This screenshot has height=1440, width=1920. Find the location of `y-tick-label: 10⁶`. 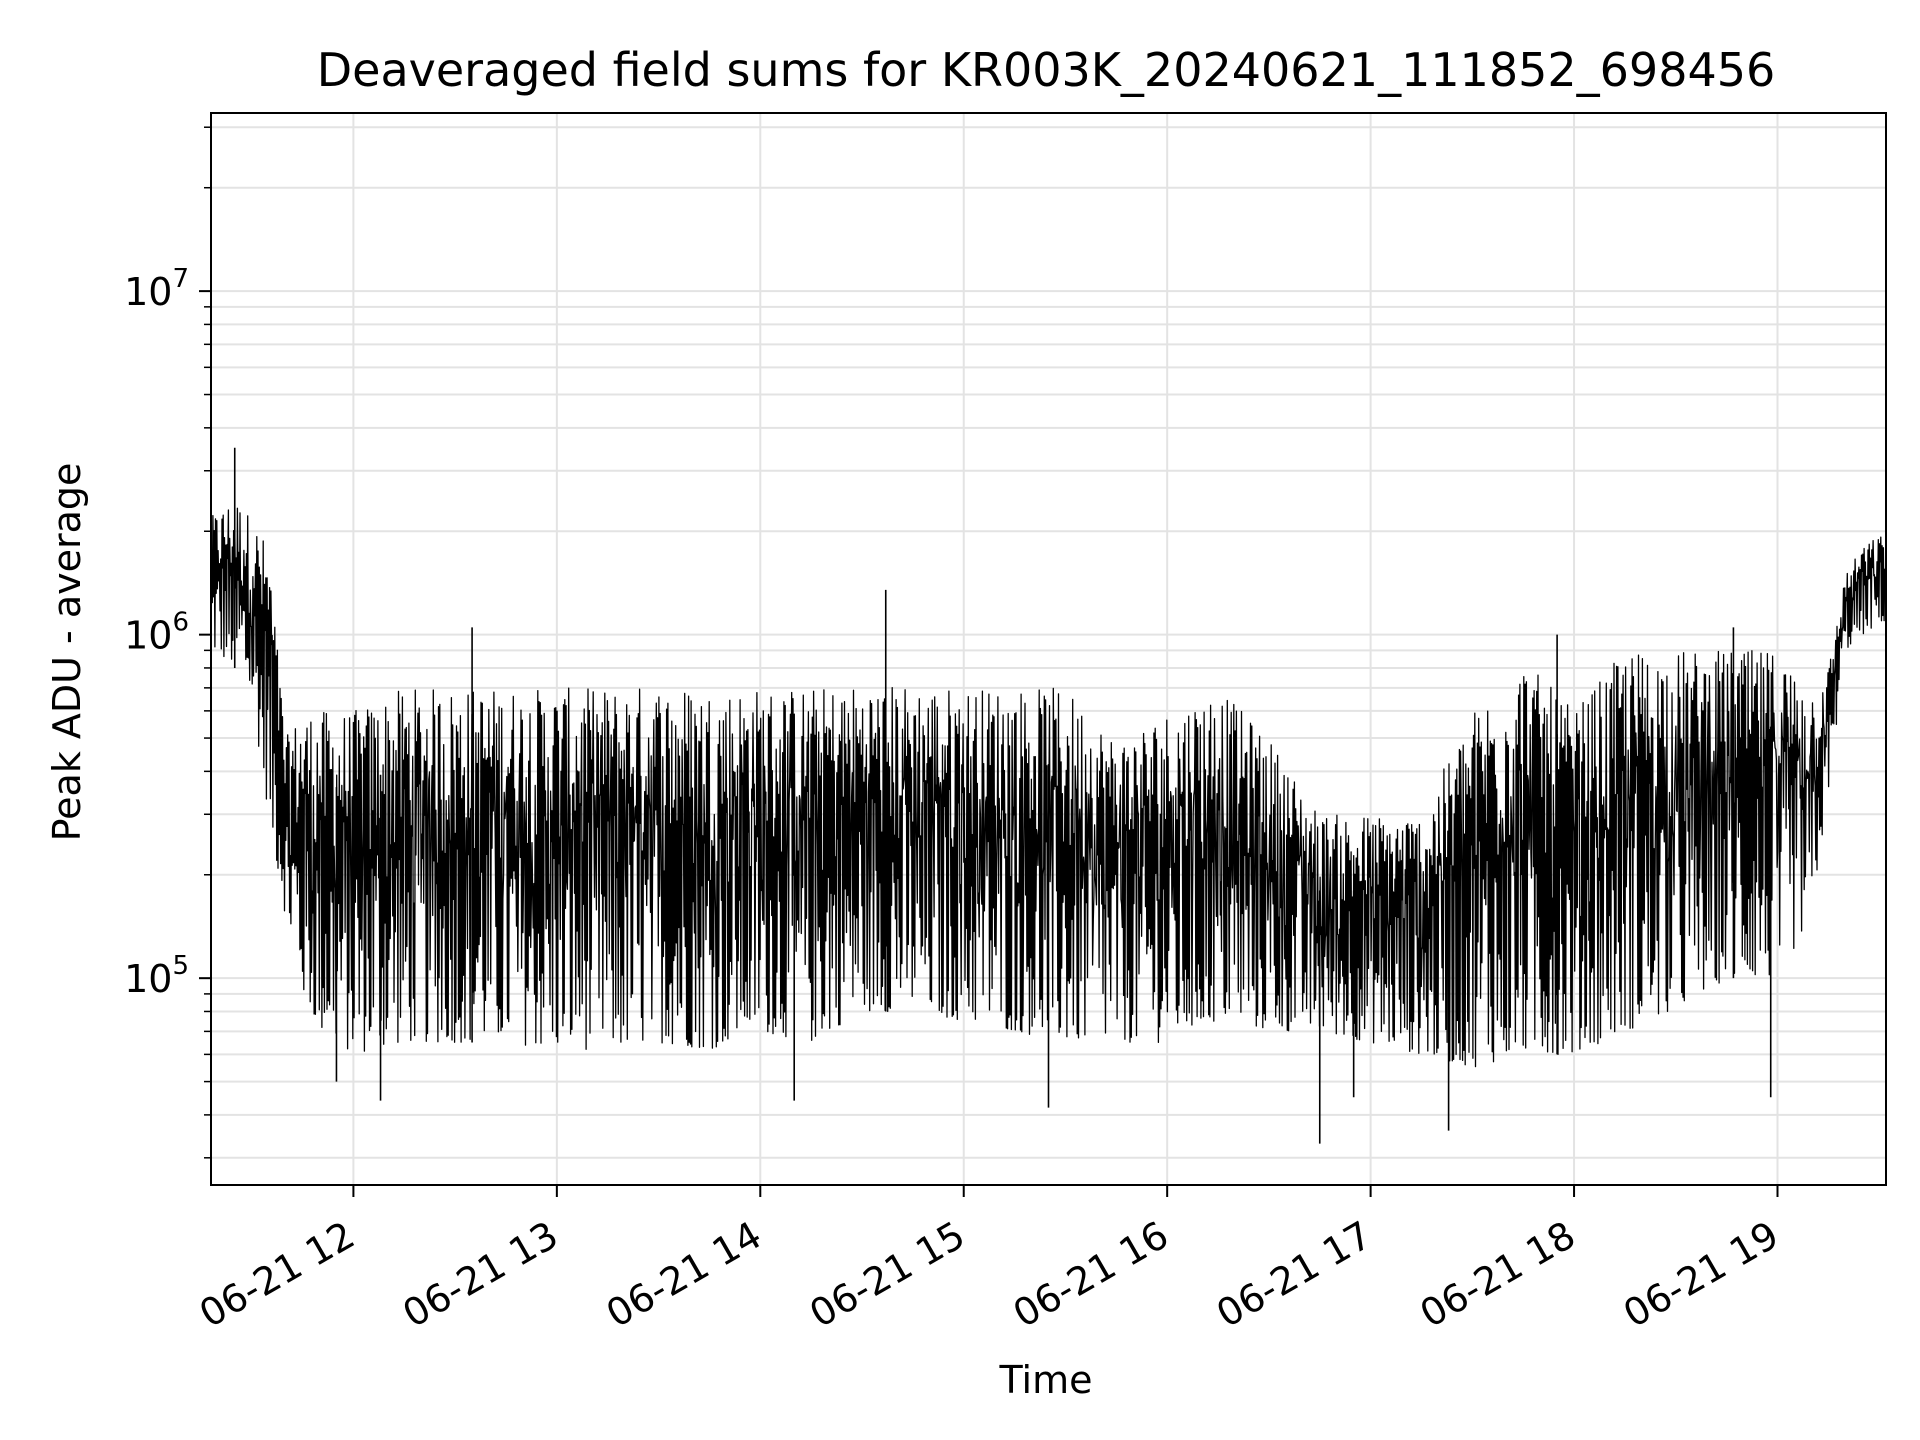

y-tick-label: 10⁶ is located at coordinates (156, 633).